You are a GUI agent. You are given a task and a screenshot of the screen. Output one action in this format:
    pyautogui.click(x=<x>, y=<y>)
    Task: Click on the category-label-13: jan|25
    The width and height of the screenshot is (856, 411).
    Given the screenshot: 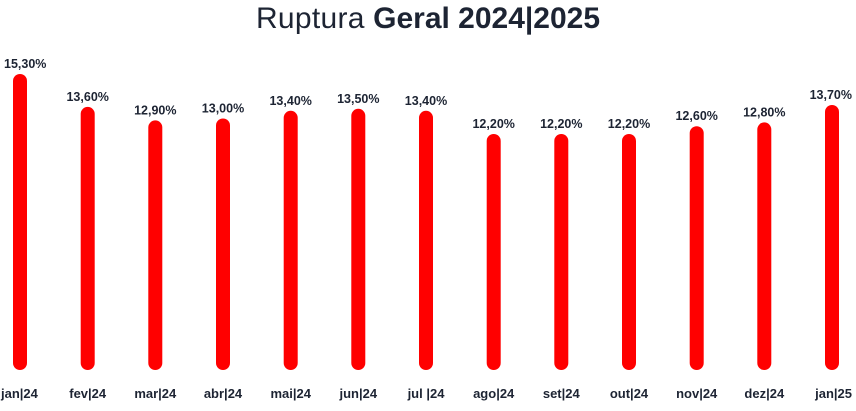 What is the action you would take?
    pyautogui.click(x=833, y=393)
    